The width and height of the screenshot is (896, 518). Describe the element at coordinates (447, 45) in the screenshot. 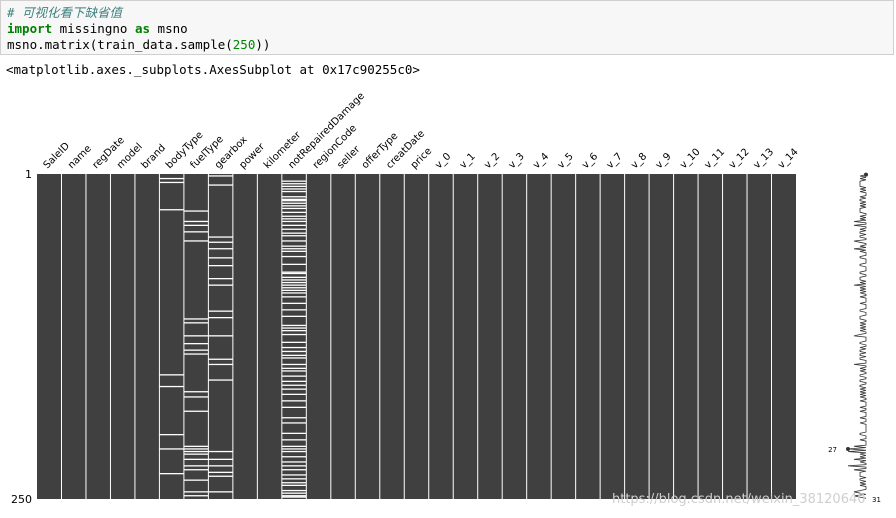

I see `code-line-3: msno.matrix(train_data.sample(250))` at that location.